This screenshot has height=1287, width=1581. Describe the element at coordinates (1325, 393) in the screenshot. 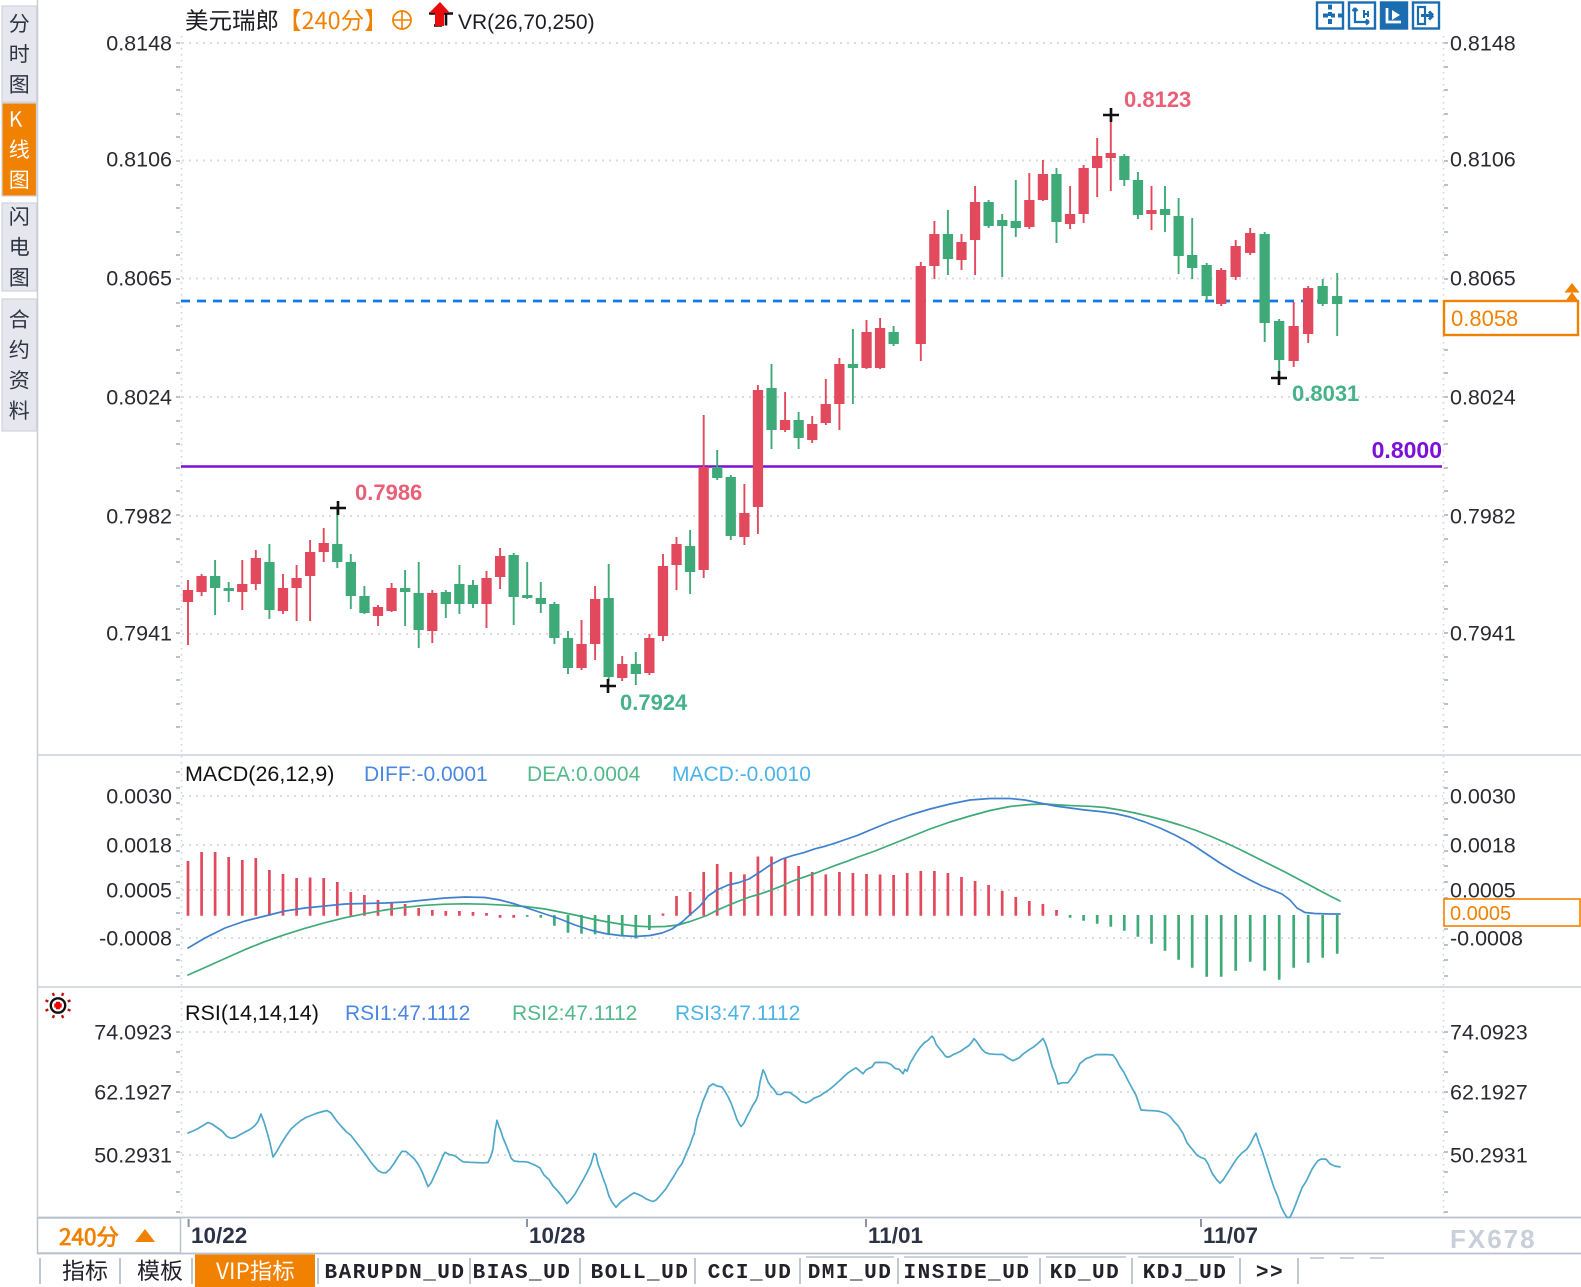

I see `svg-text: 0.8031` at that location.